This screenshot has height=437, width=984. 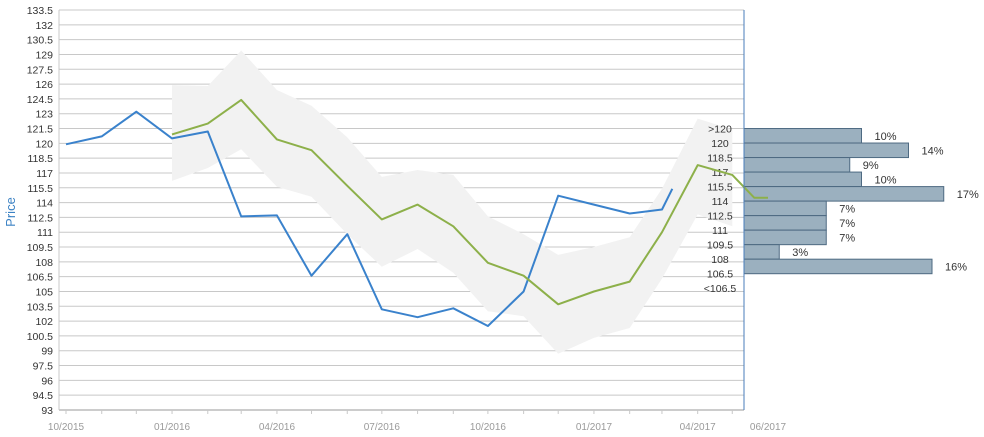 I want to click on y-tick-label: 130.5, so click(x=40, y=41).